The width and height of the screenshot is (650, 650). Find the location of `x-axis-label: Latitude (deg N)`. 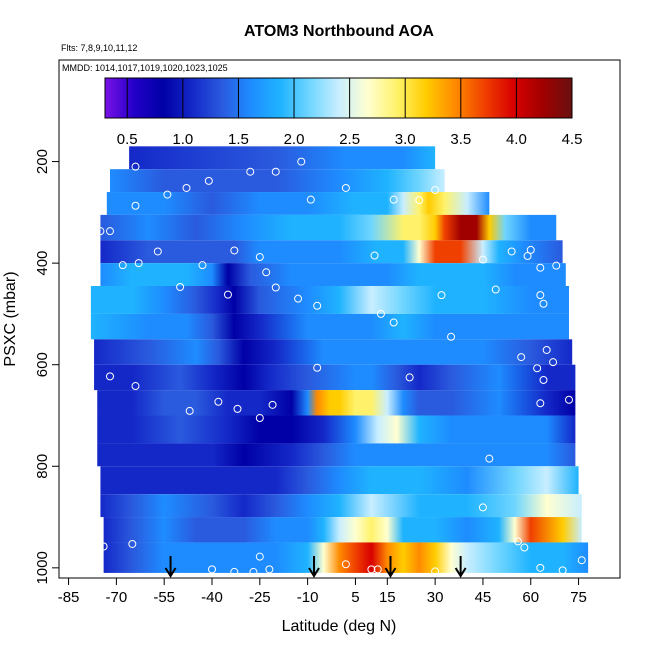

x-axis-label: Latitude (deg N) is located at coordinates (339, 626).